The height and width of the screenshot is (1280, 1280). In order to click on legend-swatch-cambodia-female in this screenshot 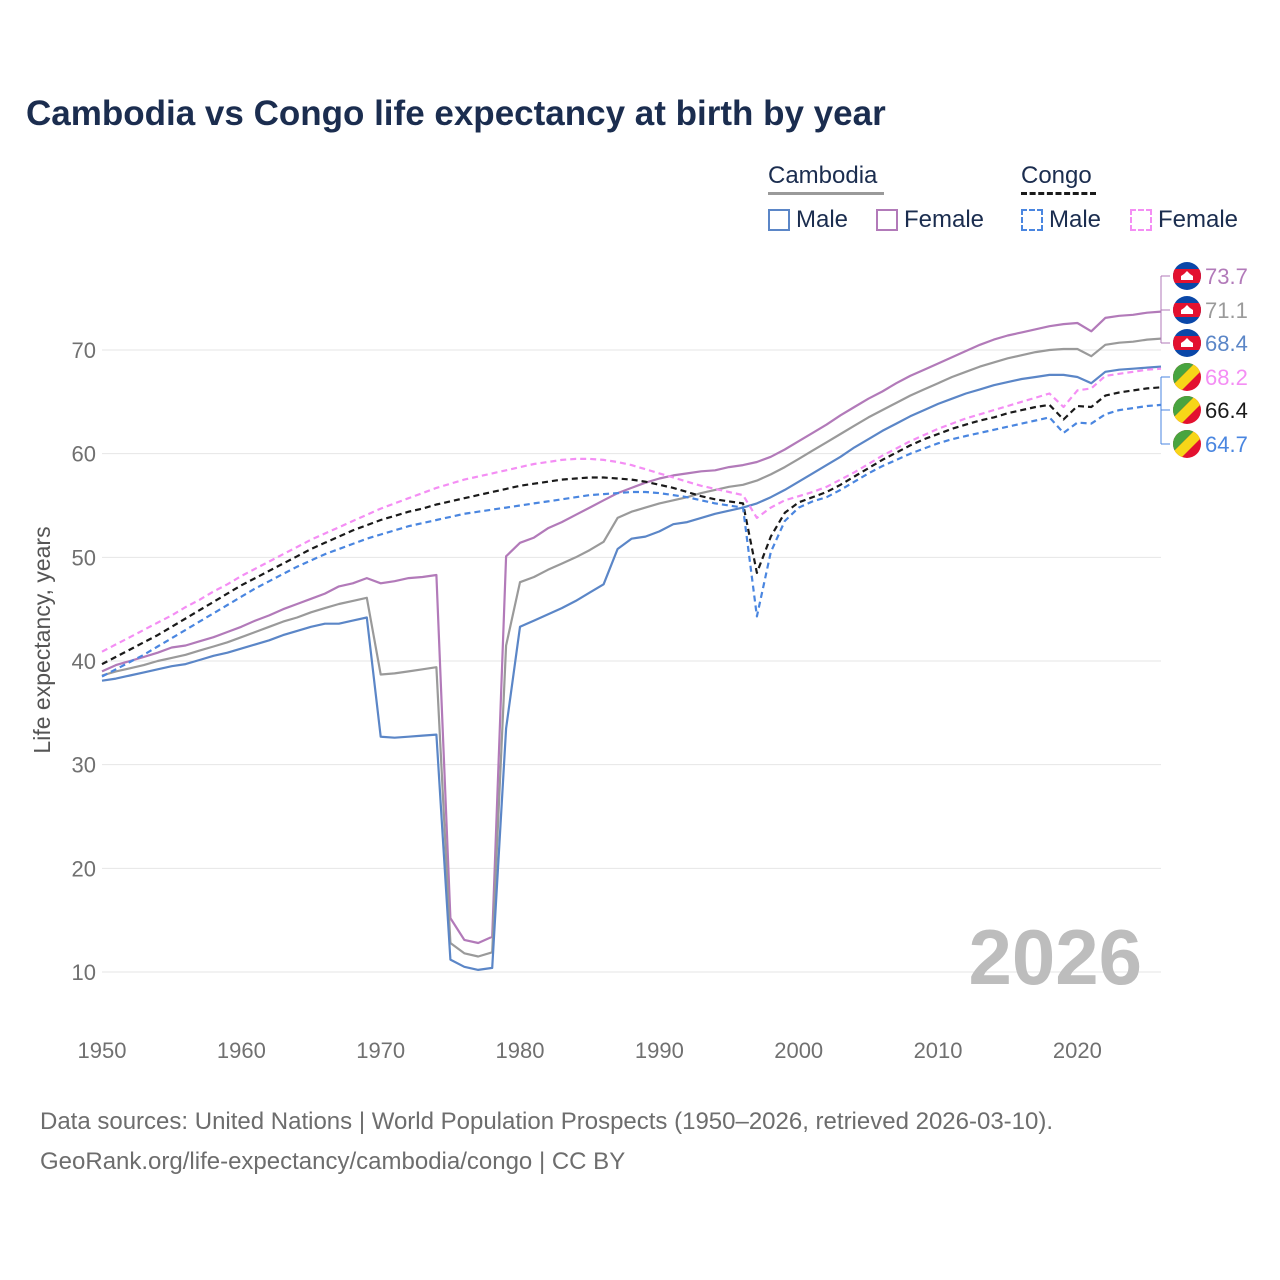, I will do `click(887, 220)`.